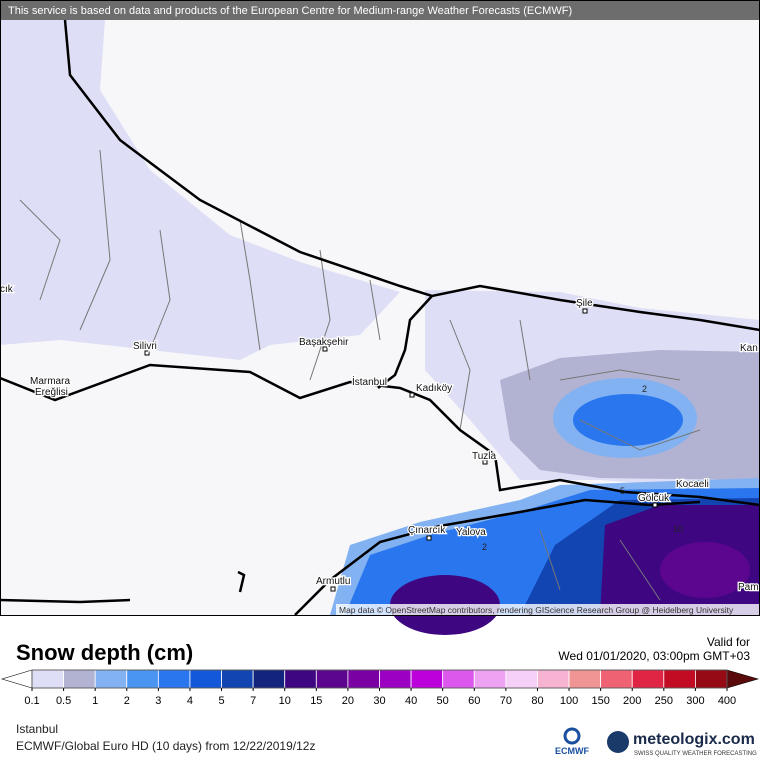 The image size is (760, 765). What do you see at coordinates (727, 701) in the screenshot?
I see `legend-tick-label: 400` at bounding box center [727, 701].